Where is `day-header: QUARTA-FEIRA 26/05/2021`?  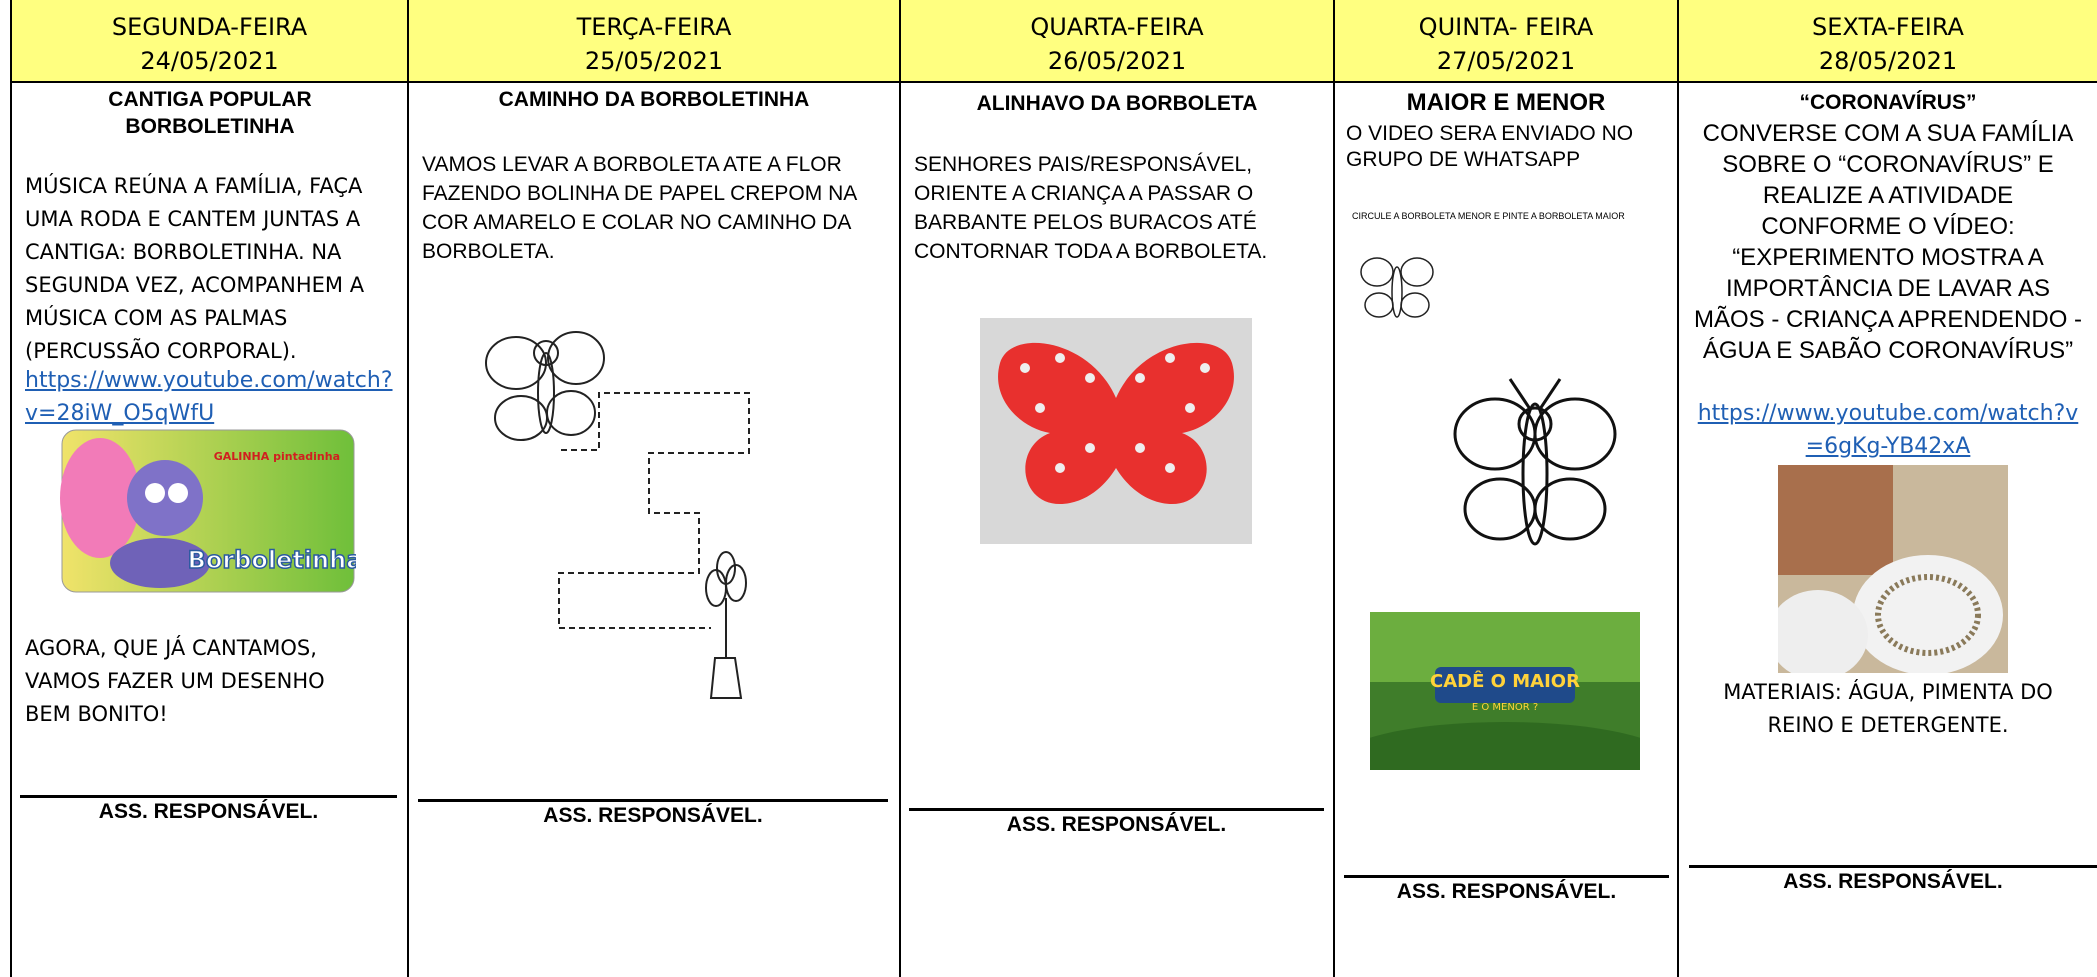 day-header: QUARTA-FEIRA 26/05/2021 is located at coordinates (1117, 41).